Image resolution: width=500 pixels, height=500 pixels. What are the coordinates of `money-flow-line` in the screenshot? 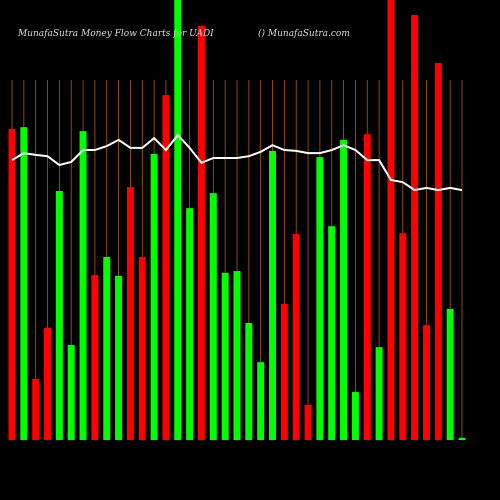 It's located at (237, 162).